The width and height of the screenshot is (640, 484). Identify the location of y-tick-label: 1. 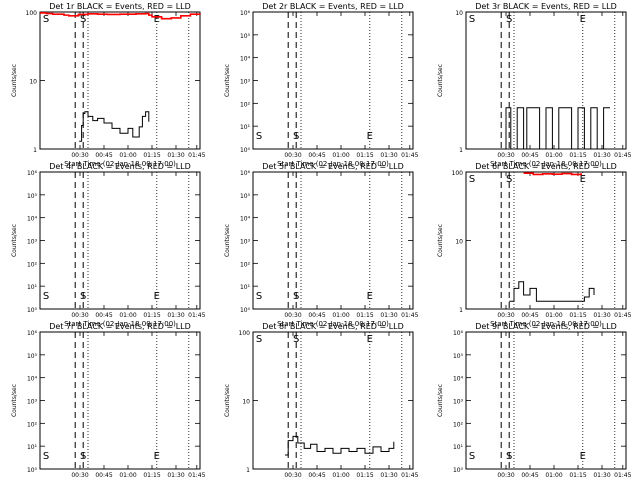
(461, 150).